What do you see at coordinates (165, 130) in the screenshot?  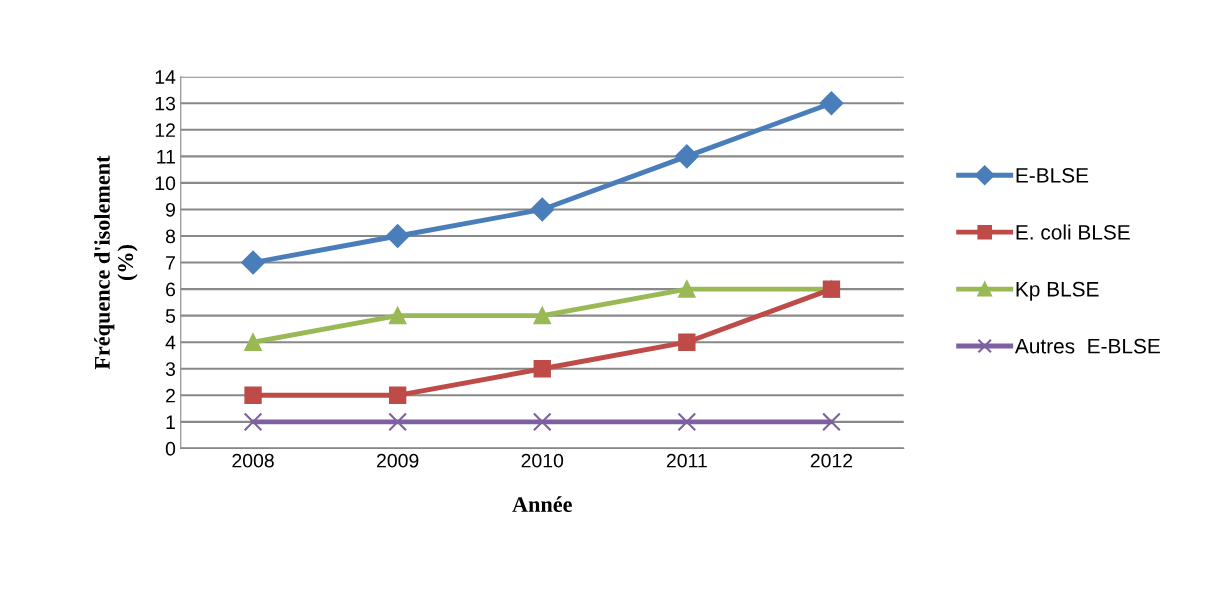 I see `y-tick-label: 12` at bounding box center [165, 130].